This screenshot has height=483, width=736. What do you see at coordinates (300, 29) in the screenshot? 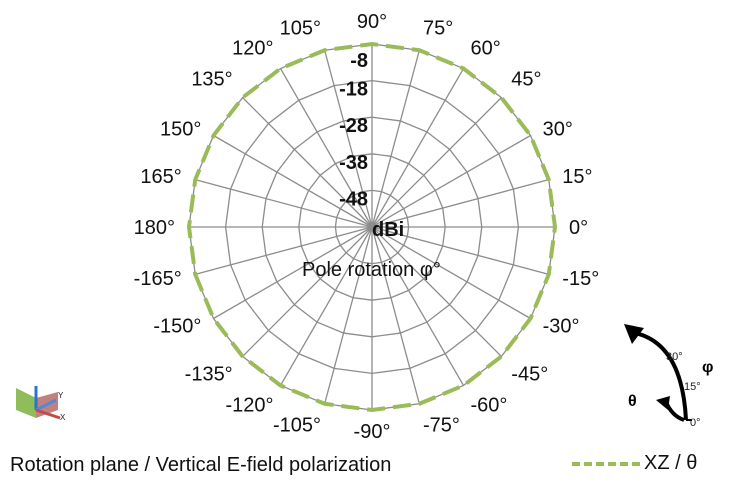
I see `angle-label: 105°` at bounding box center [300, 29].